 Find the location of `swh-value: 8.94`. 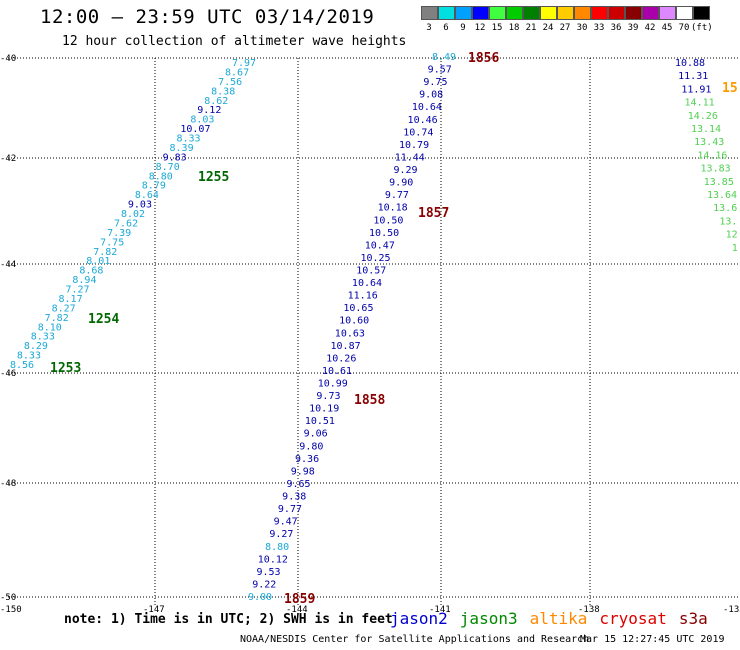

swh-value: 8.94 is located at coordinates (84, 280).